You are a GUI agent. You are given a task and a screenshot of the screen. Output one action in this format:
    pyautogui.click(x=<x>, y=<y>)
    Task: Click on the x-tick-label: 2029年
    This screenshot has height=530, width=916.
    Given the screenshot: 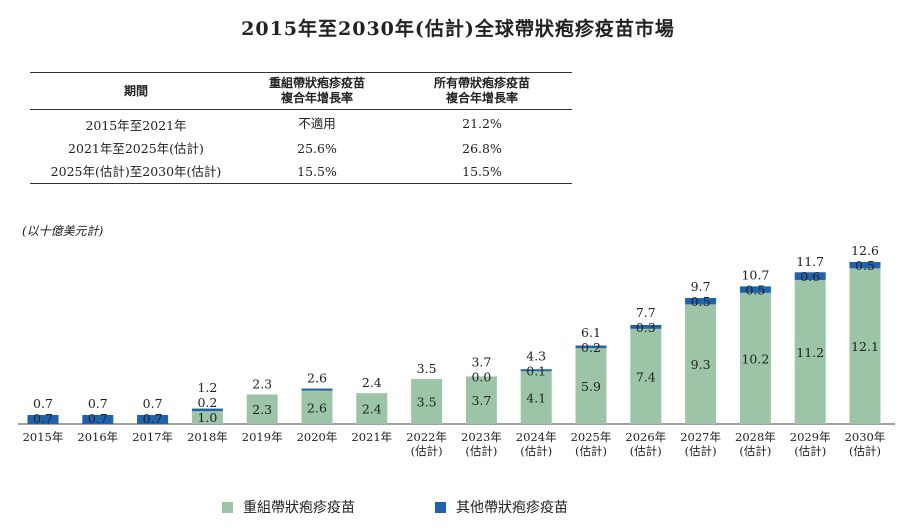 What is the action you would take?
    pyautogui.click(x=810, y=437)
    